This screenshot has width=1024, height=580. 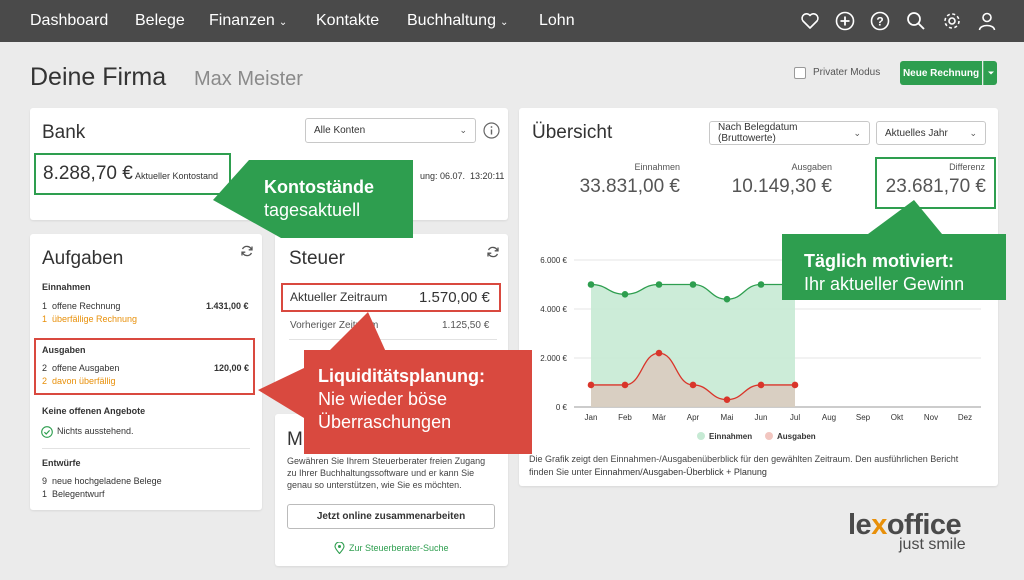 What do you see at coordinates (69, 20) in the screenshot?
I see `nav-dashboard: Dashboard` at bounding box center [69, 20].